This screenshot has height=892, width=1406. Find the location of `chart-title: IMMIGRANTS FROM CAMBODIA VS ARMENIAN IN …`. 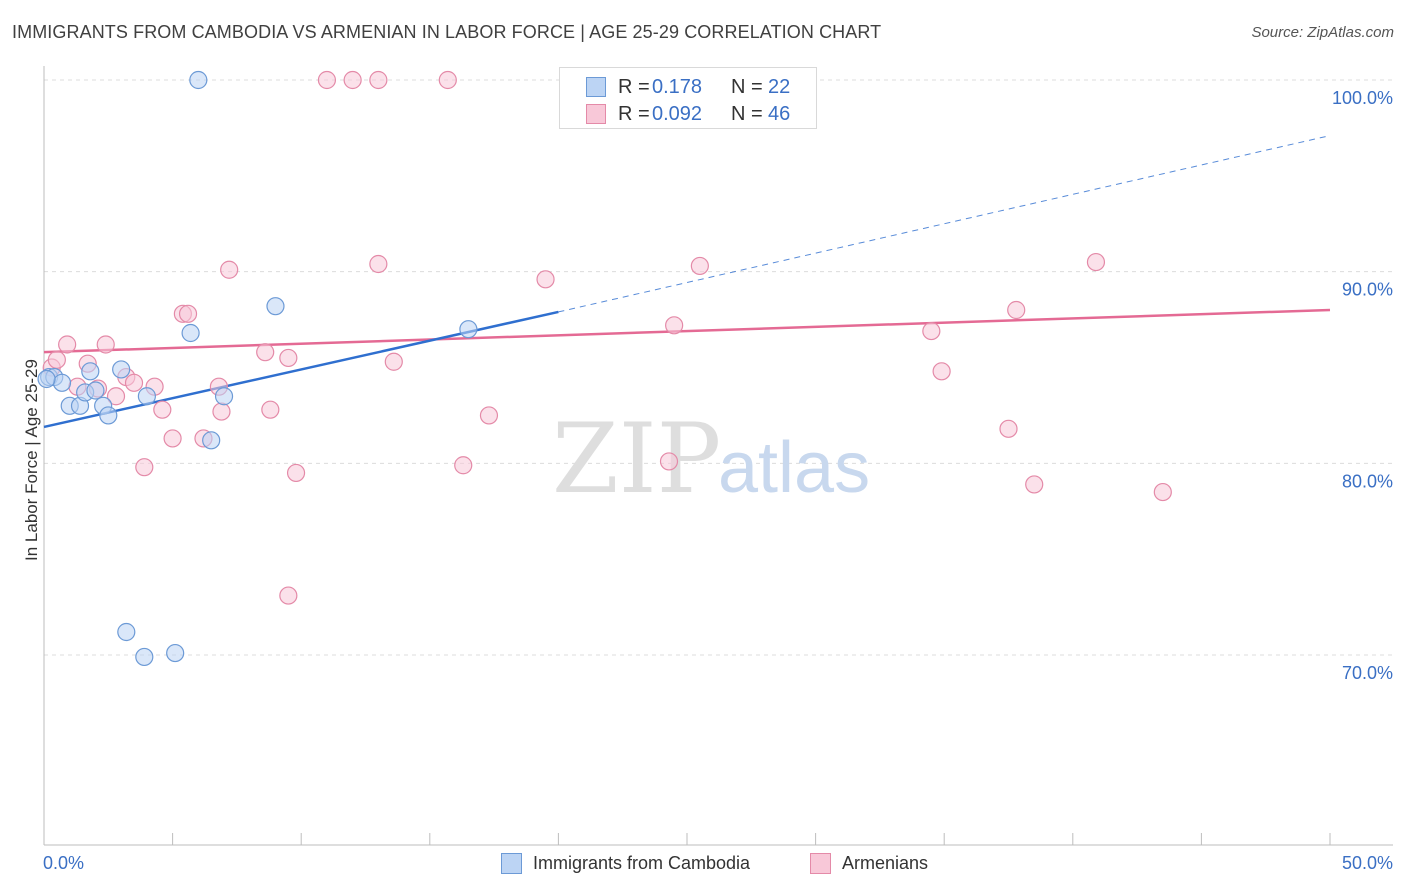

chart-title: IMMIGRANTS FROM CAMBODIA VS ARMENIAN IN … is located at coordinates (447, 32).